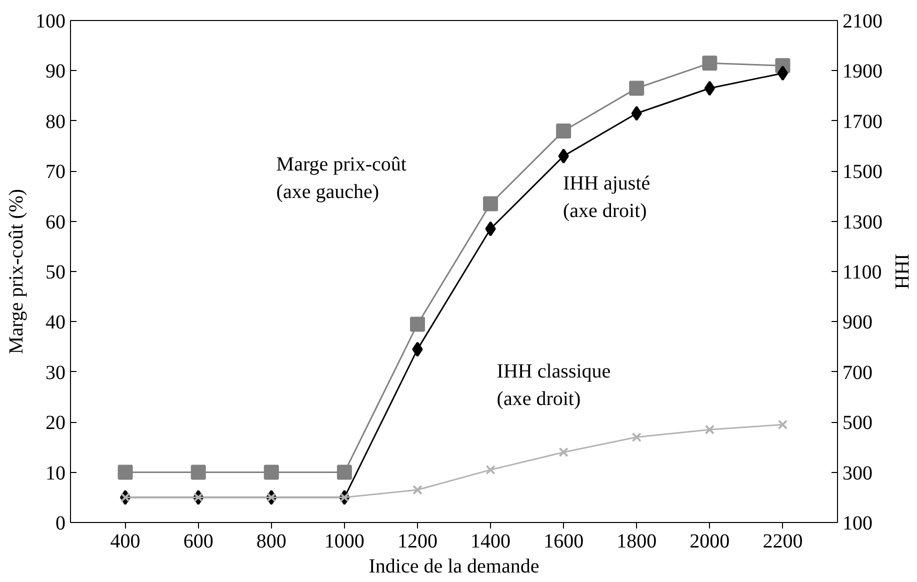 The image size is (917, 582). Describe the element at coordinates (56, 323) in the screenshot. I see `y-tick-label: 40` at that location.